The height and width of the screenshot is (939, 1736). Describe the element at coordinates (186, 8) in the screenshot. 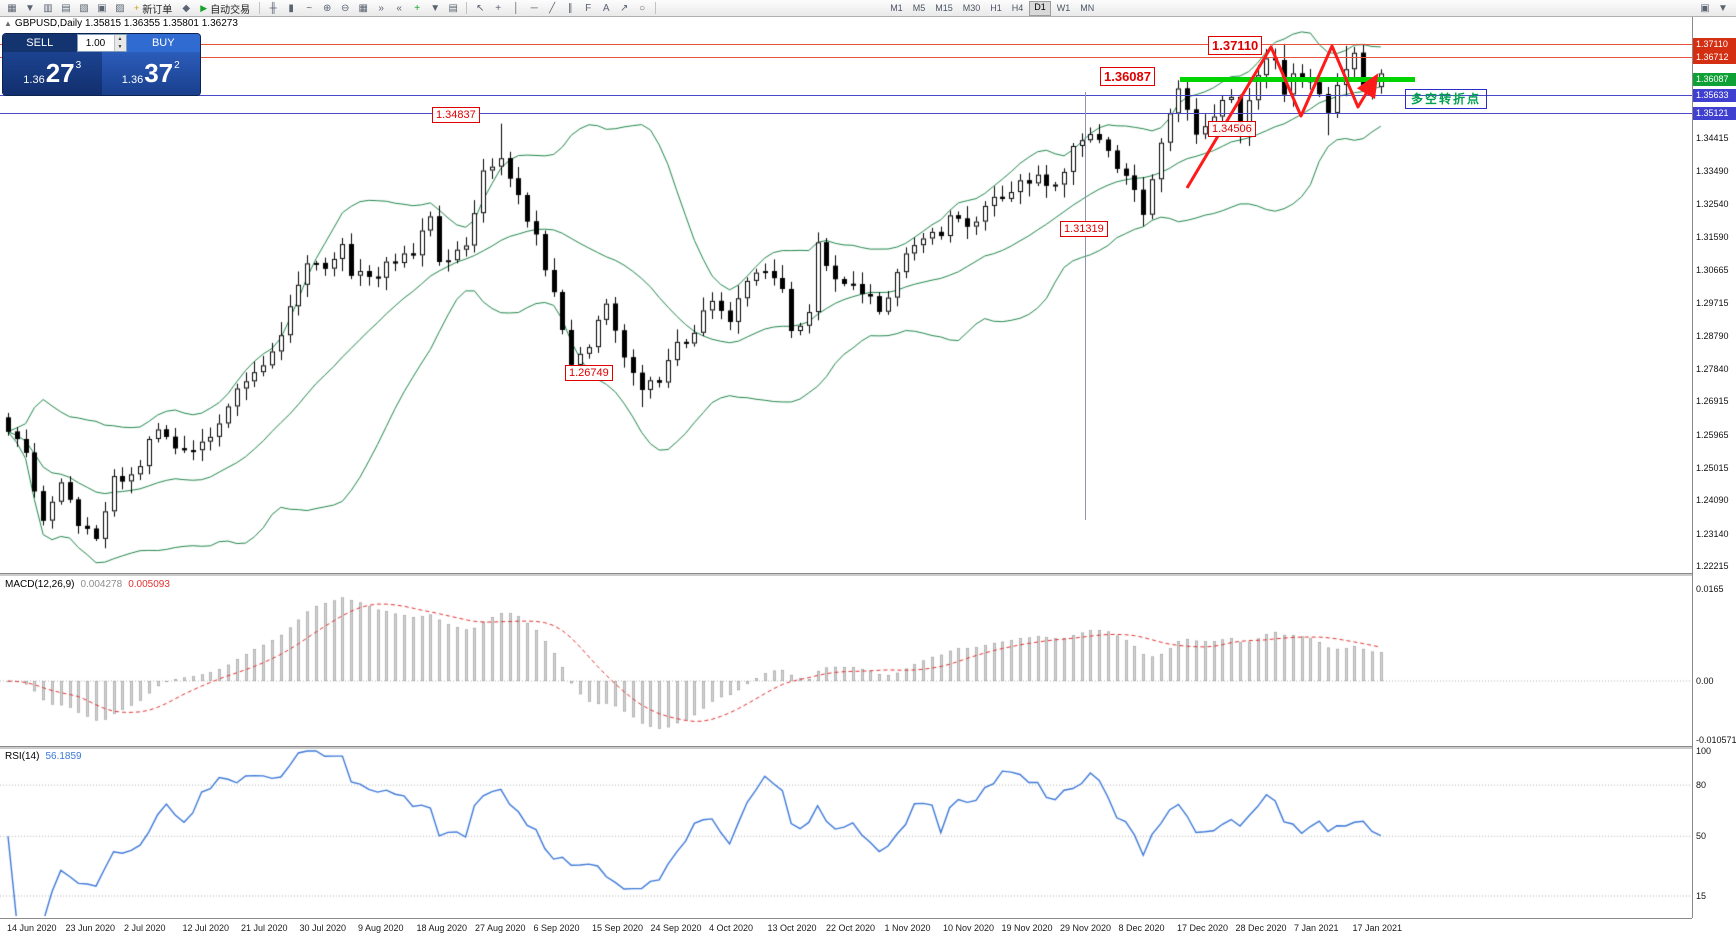

I see `metaeditor-icon: ◆` at that location.